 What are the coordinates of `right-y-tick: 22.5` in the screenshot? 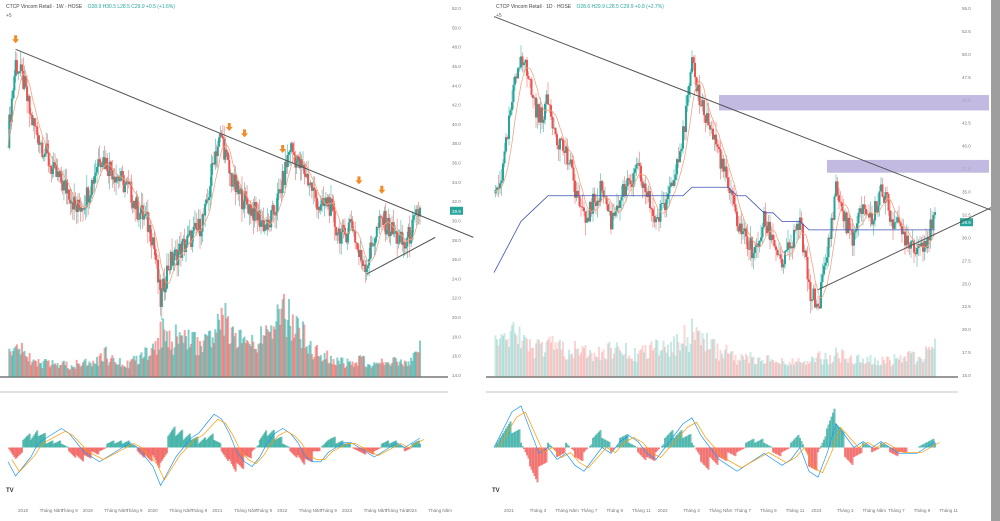 It's located at (966, 306).